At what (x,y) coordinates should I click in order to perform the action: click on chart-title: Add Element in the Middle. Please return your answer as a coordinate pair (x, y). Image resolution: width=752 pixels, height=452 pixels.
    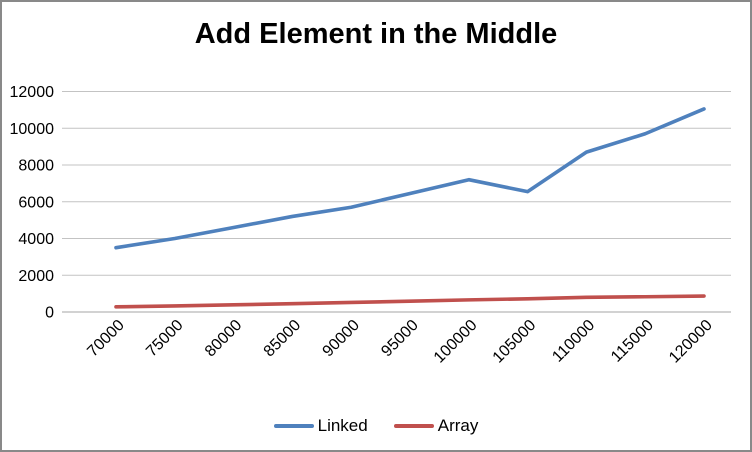
    Looking at the image, I should click on (376, 34).